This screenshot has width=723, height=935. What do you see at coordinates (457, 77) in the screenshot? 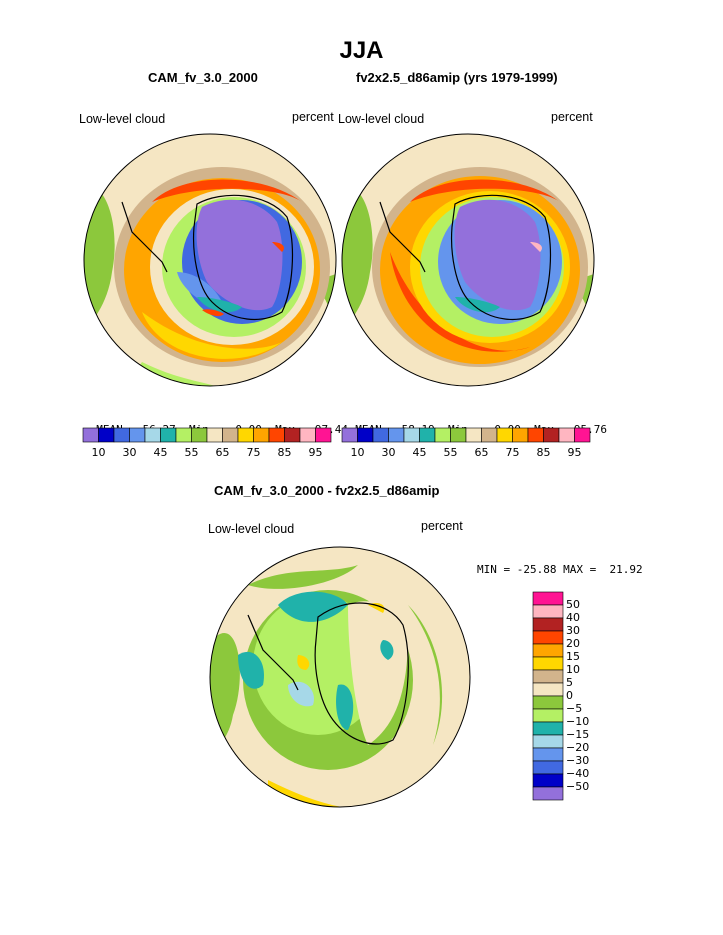
I see `right-case-title: fv2x2.5_d86amip (yrs 1979-1999)` at bounding box center [457, 77].